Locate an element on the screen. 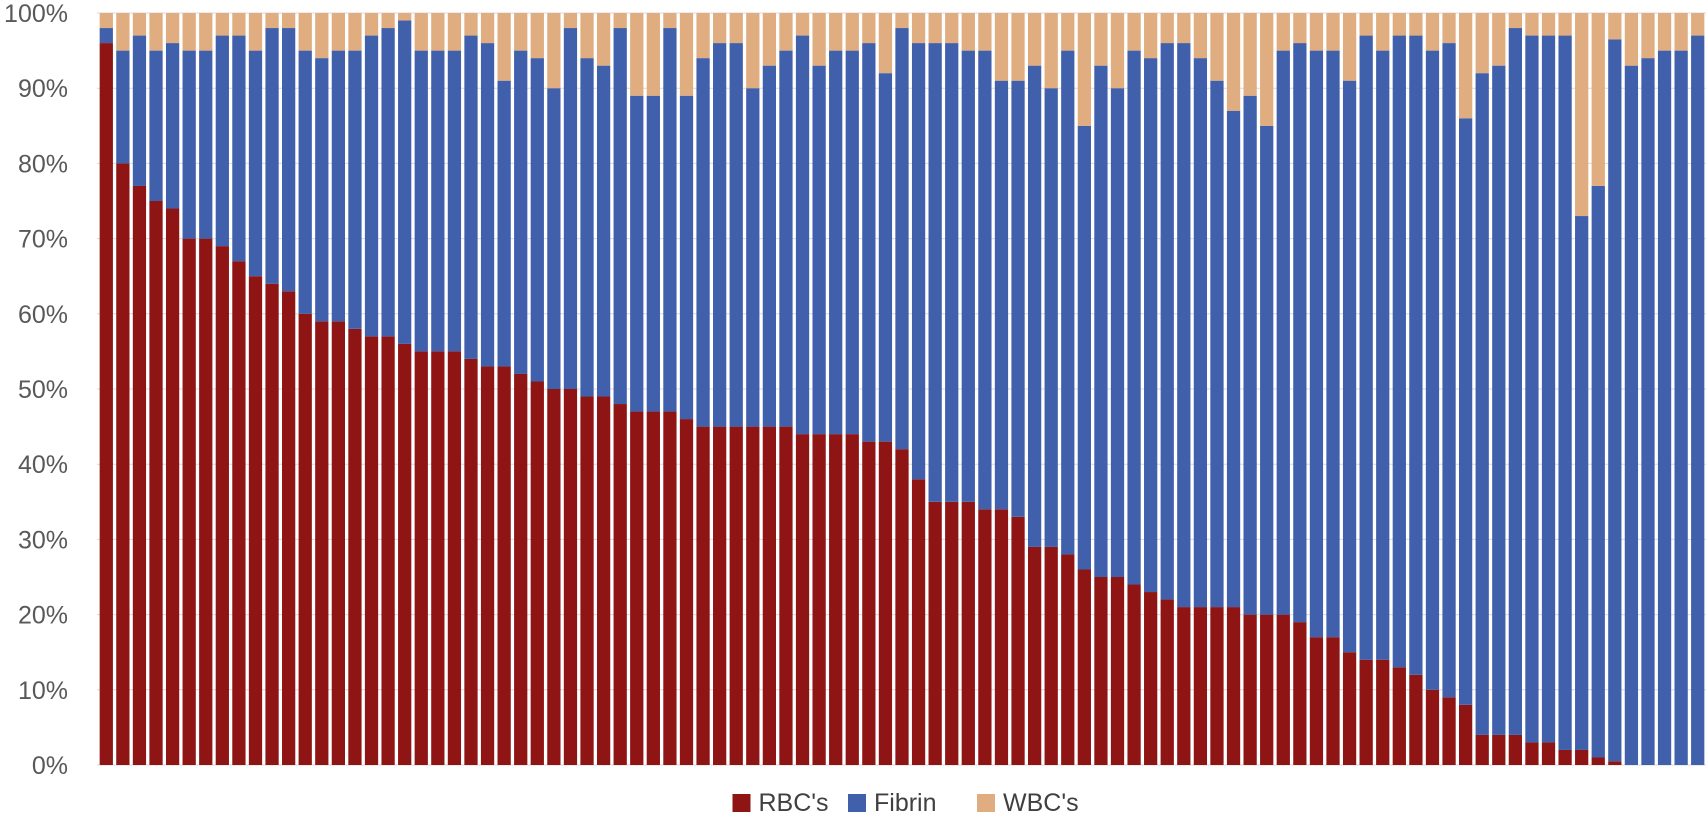 This screenshot has width=1706, height=822. y-tick-label: 80% is located at coordinates (43, 164).